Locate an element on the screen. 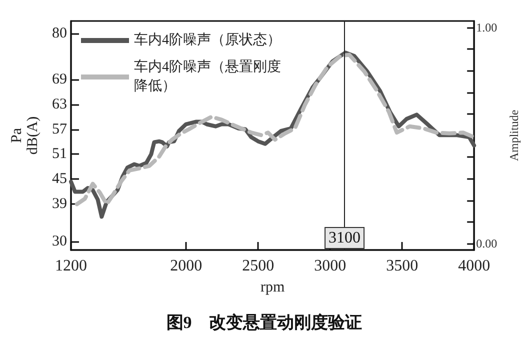 This screenshot has width=528, height=342. x-tick-label: 1200 is located at coordinates (71, 266).